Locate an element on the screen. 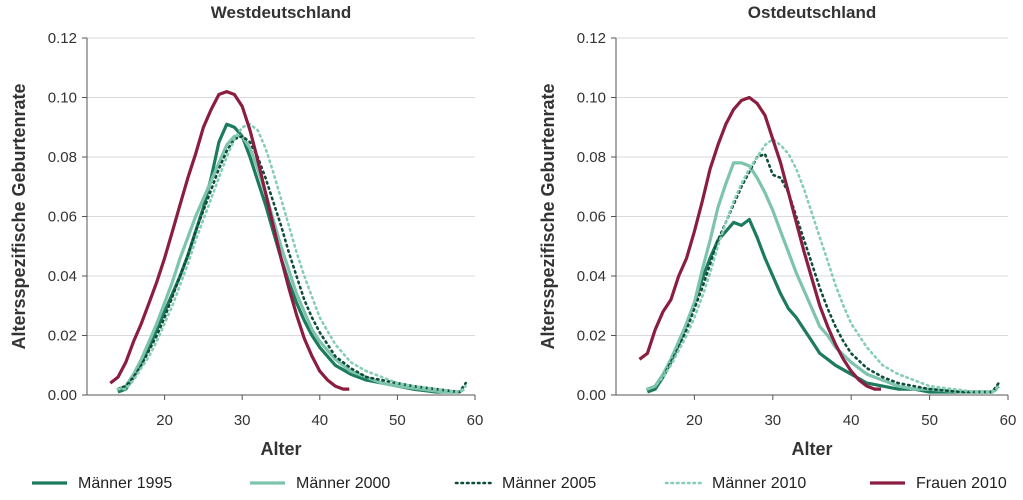 The image size is (1023, 500). legend-item: Männer 2010 is located at coordinates (735, 483).